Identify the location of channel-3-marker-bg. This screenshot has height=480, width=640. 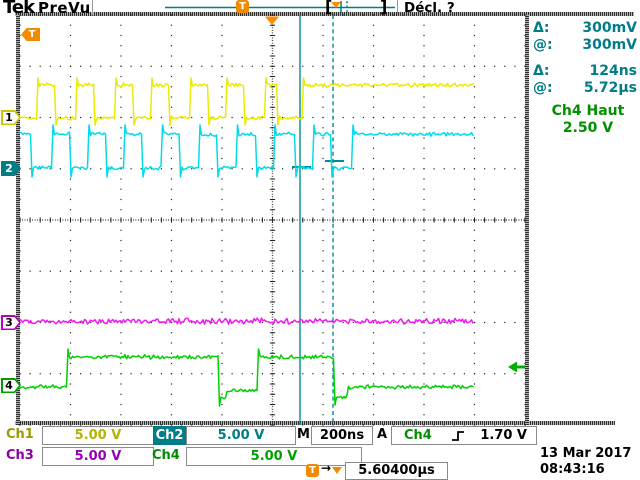
(10, 322).